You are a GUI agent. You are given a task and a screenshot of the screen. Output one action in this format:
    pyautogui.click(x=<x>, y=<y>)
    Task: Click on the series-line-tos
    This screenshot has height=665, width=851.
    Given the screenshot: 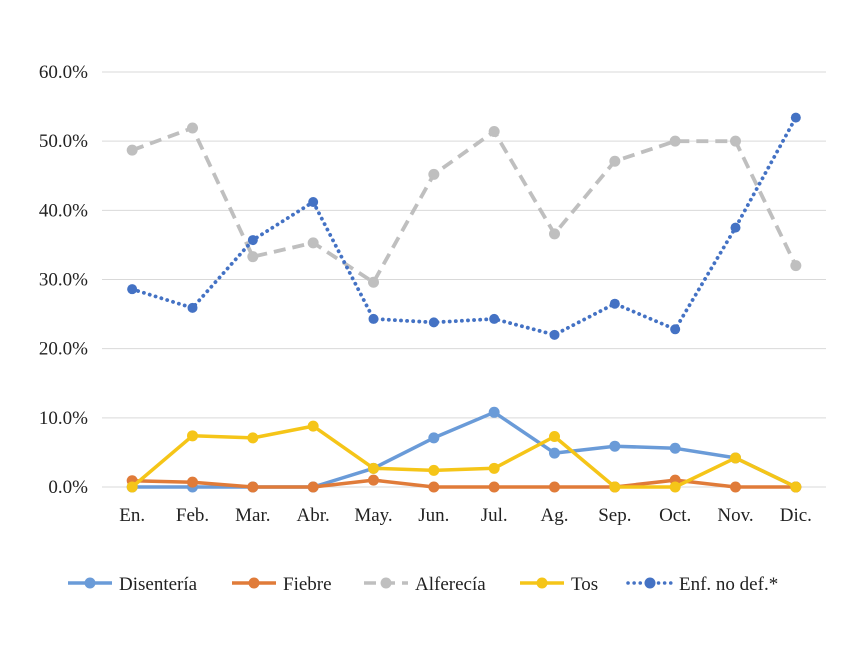 What is the action you would take?
    pyautogui.click(x=464, y=456)
    